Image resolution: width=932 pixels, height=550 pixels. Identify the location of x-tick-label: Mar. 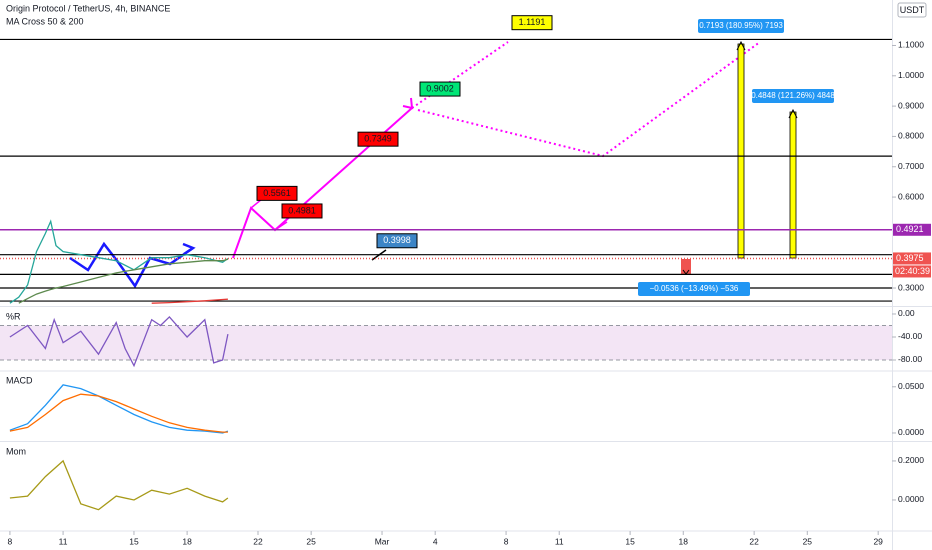
(382, 541).